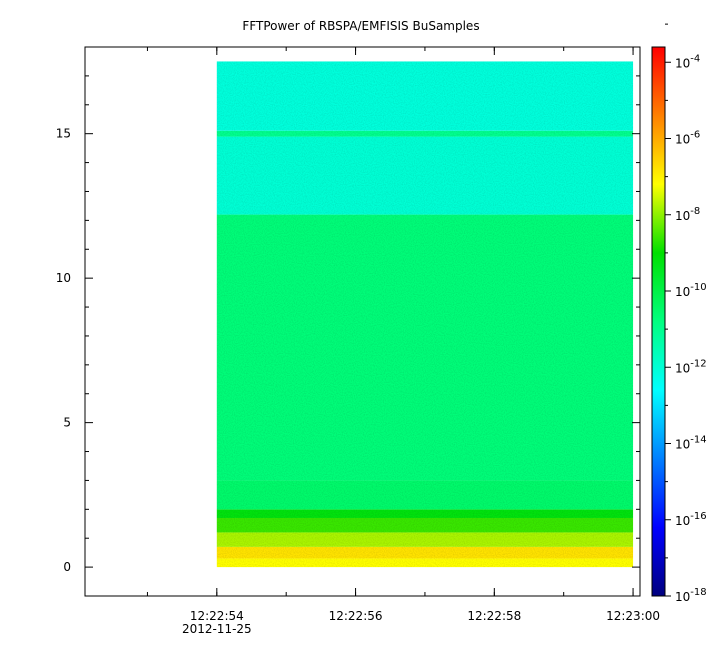 The width and height of the screenshot is (724, 656). Describe the element at coordinates (687, 138) in the screenshot. I see `colorbar-tick-label: 10⁻⁶` at that location.